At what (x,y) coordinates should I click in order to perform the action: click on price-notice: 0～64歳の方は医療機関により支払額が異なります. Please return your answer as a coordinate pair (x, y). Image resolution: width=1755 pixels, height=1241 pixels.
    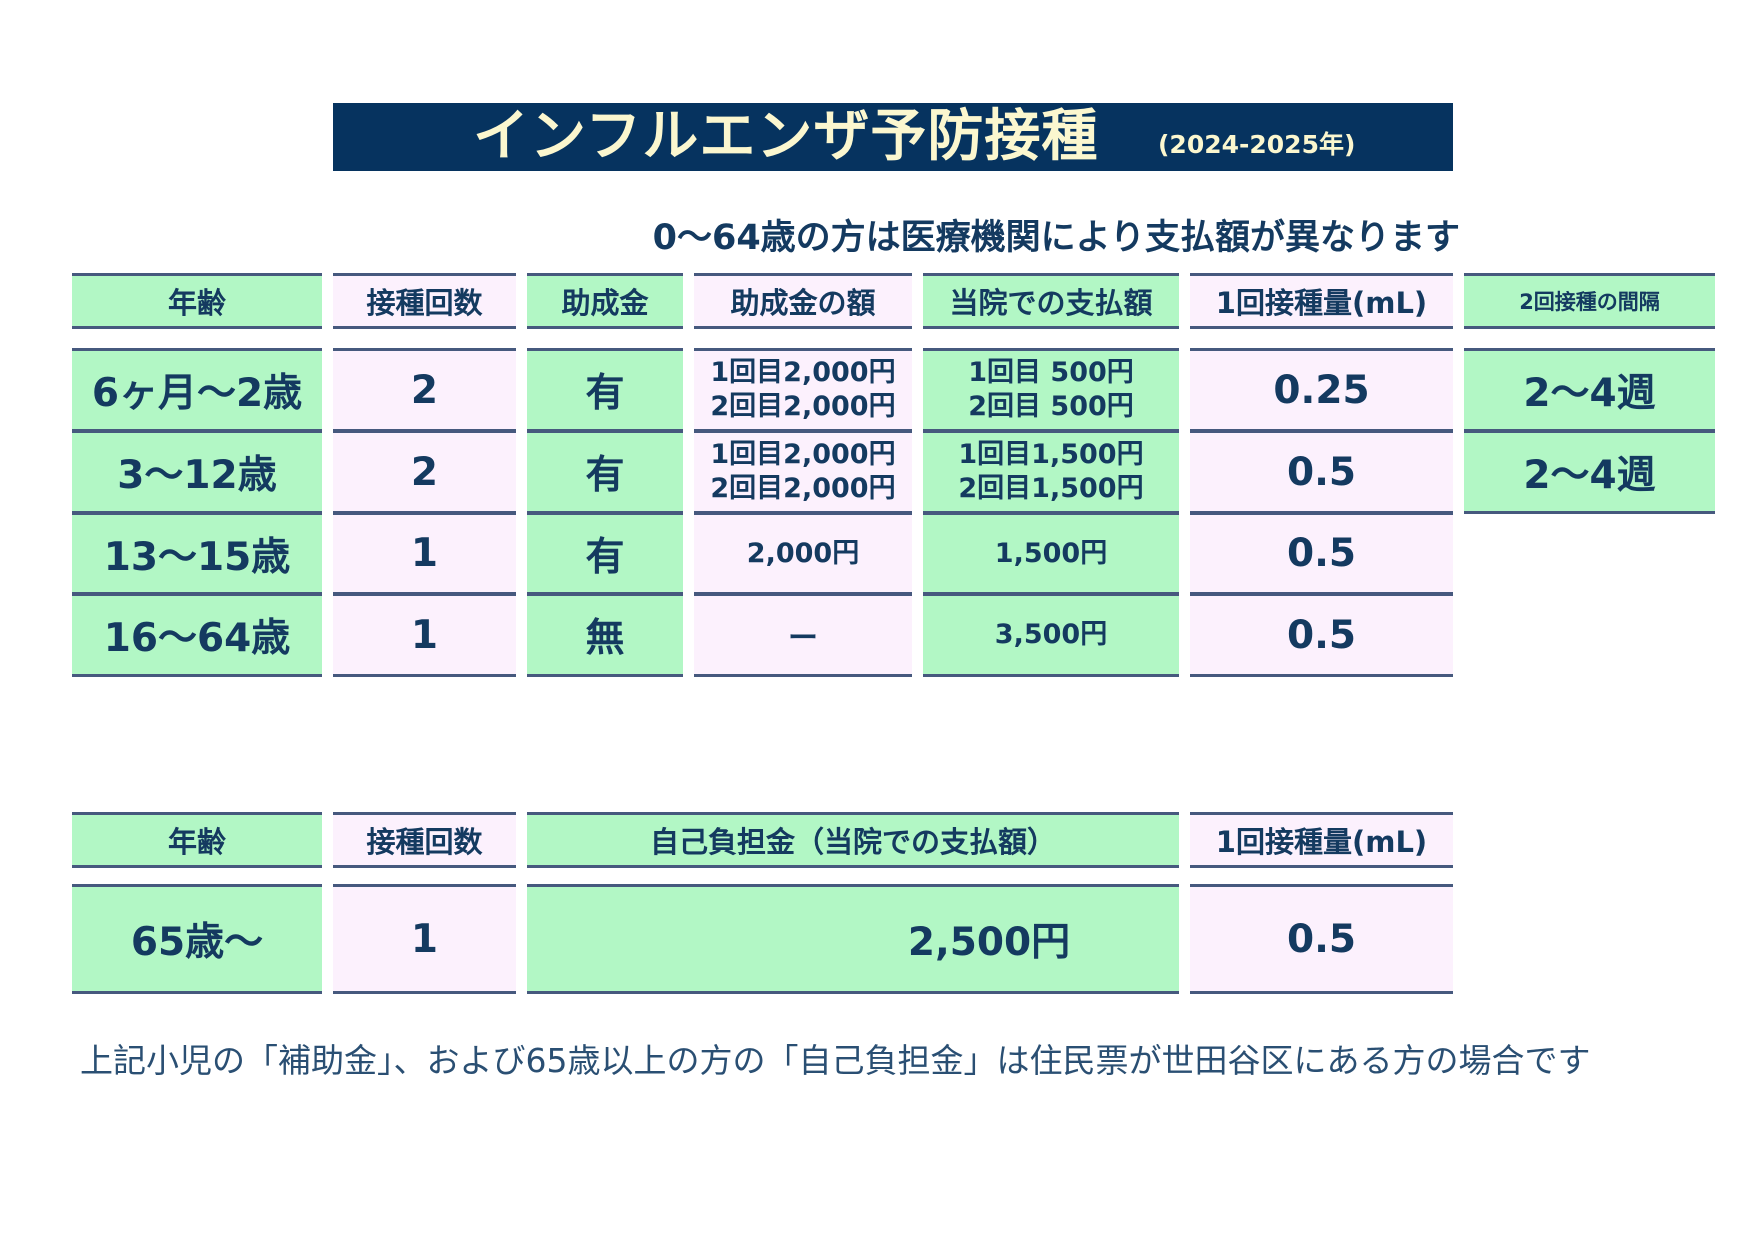
    Looking at the image, I should click on (1056, 238).